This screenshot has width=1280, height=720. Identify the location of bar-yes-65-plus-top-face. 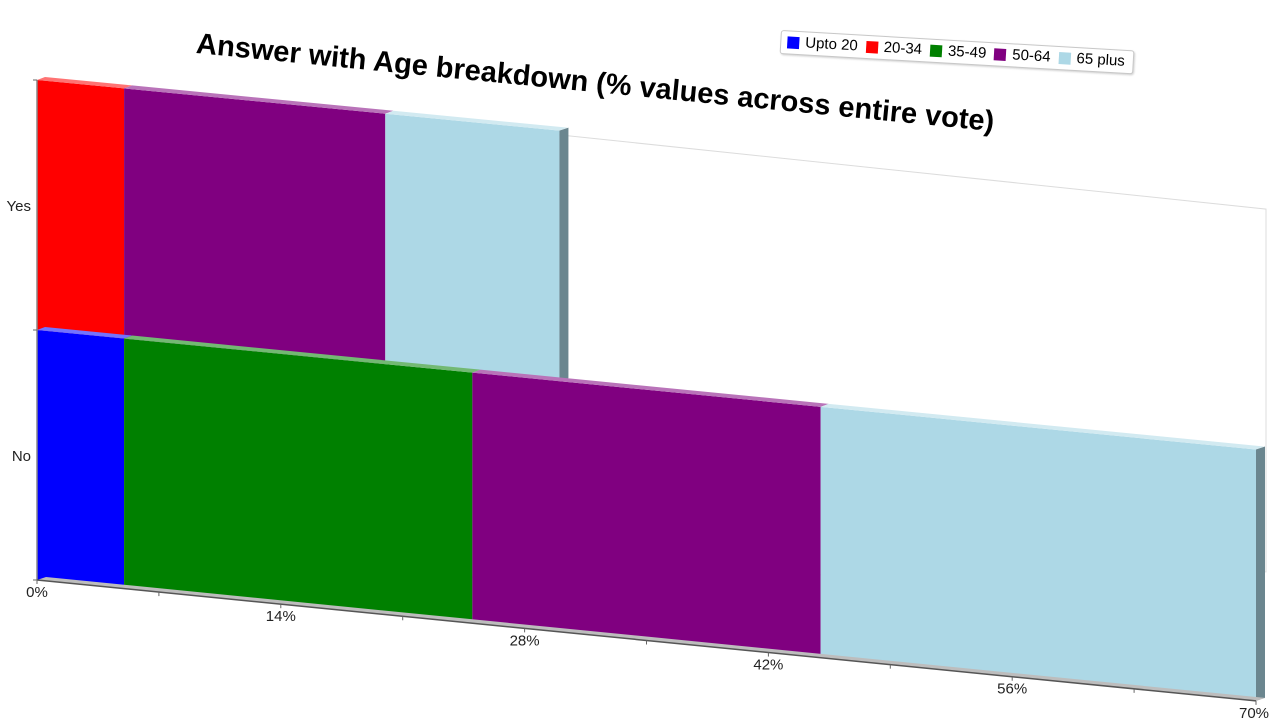
(476, 120).